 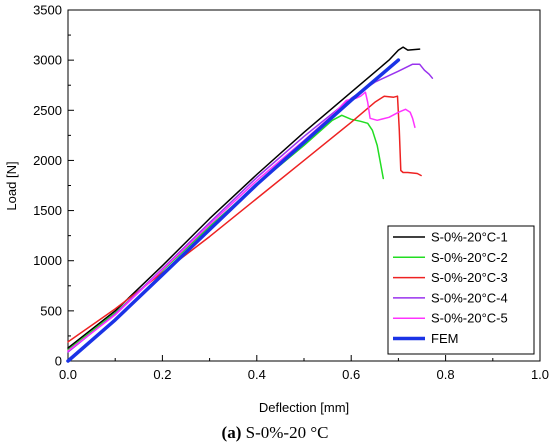 I want to click on y-tick-label: 2500, so click(x=47, y=110).